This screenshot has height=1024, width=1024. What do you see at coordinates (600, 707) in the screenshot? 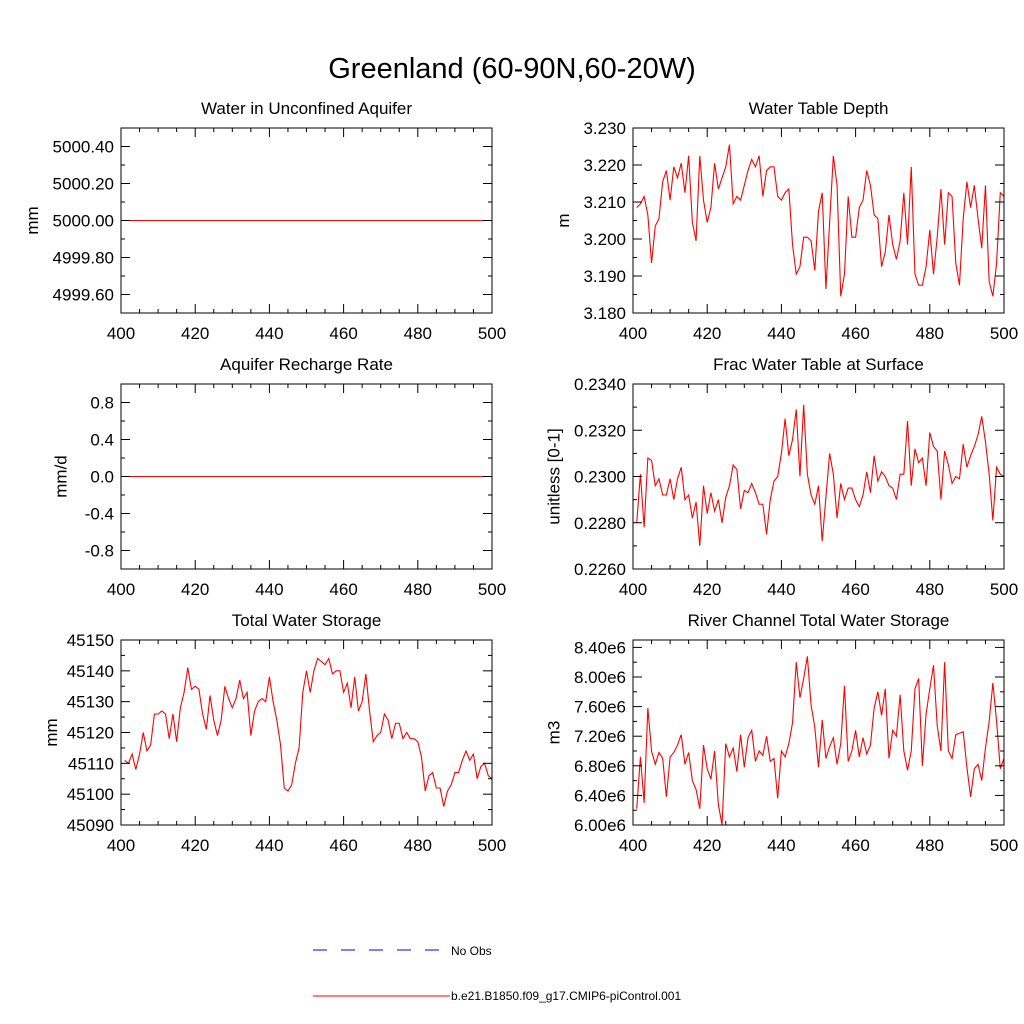
I see `y-tick-label: 7.60e6` at bounding box center [600, 707].